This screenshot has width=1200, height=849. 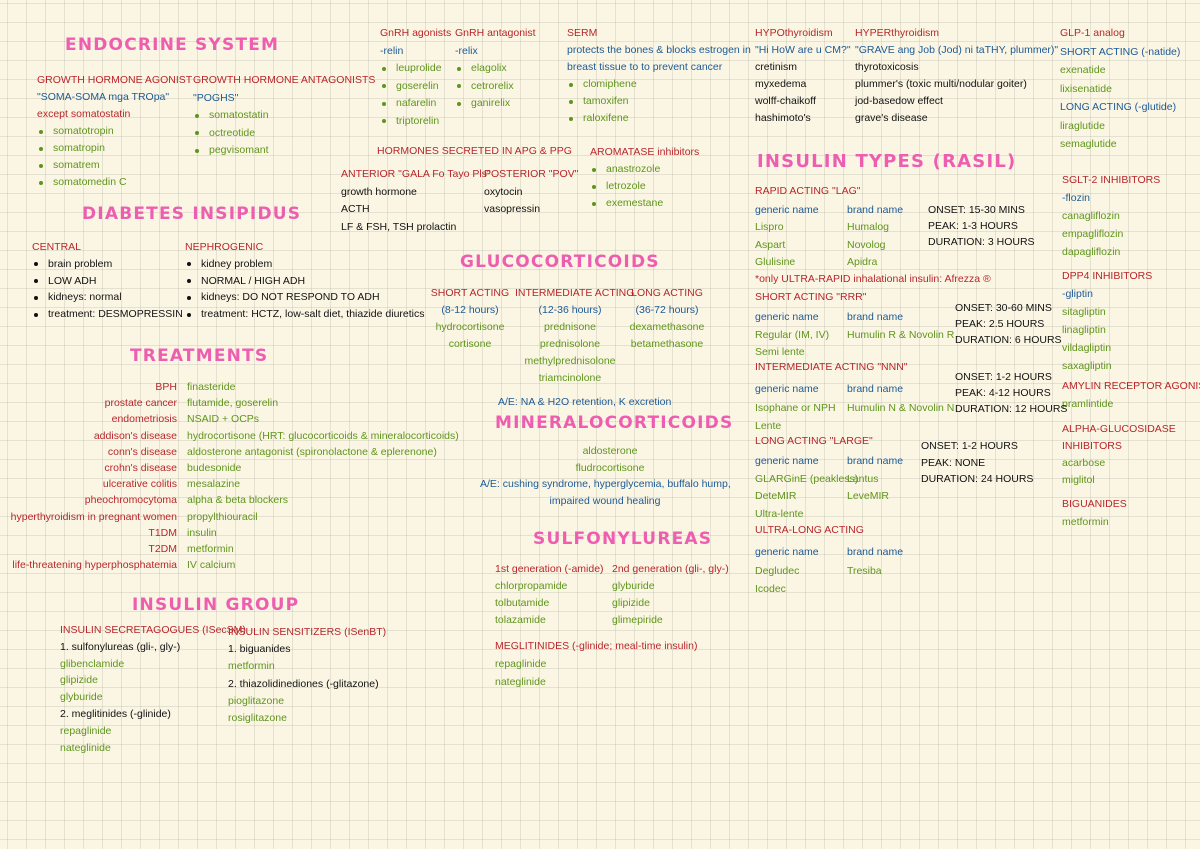 What do you see at coordinates (667, 344) in the screenshot?
I see `note-line: betamethasone` at bounding box center [667, 344].